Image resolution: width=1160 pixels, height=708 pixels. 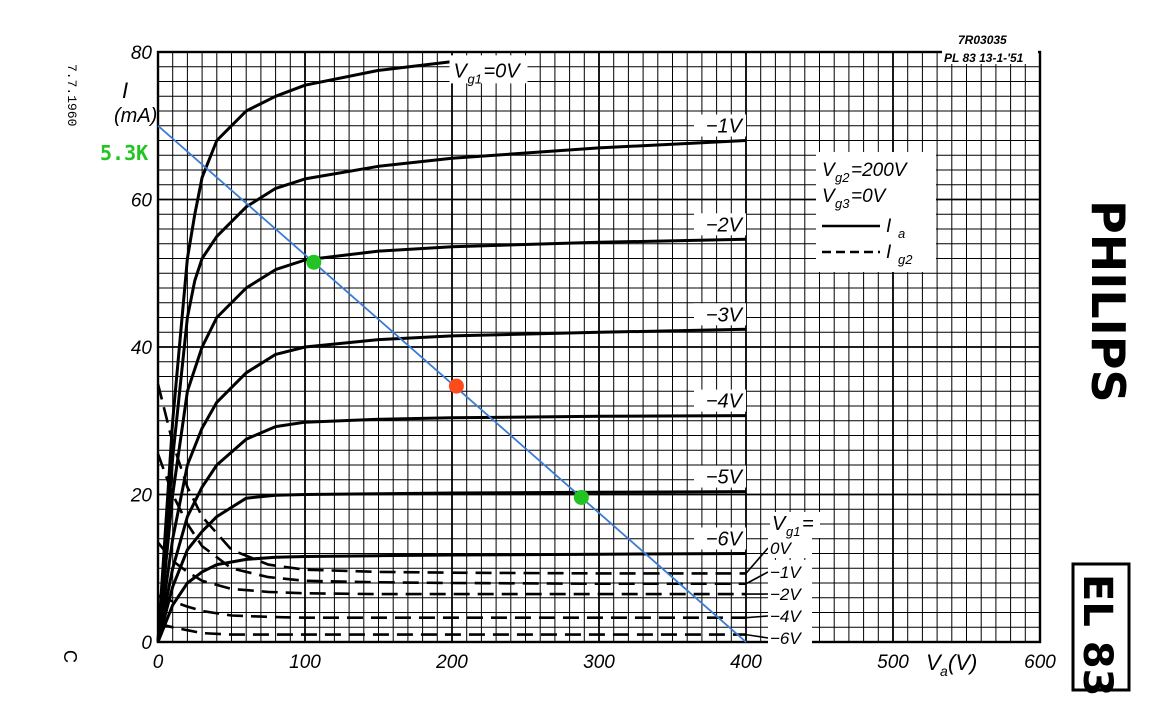 What do you see at coordinates (905, 259) in the screenshot?
I see `legend-ig2-sub: g2` at bounding box center [905, 259].